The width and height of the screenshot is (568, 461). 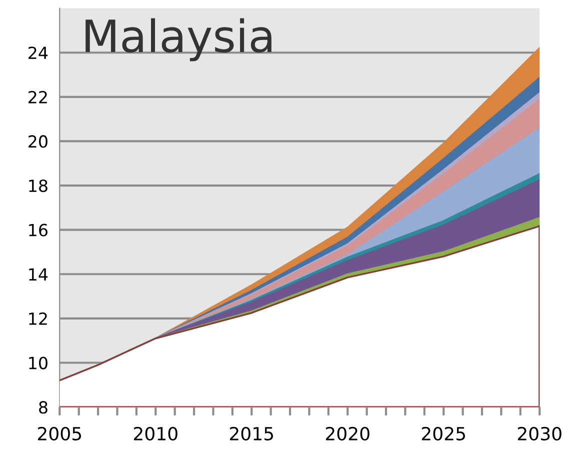 I want to click on x-tick-label: 2025, so click(x=444, y=433).